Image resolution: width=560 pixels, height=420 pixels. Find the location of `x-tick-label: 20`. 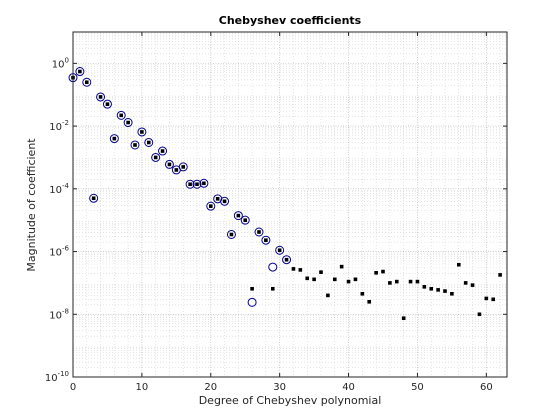

x-tick-label: 20 is located at coordinates (210, 387).